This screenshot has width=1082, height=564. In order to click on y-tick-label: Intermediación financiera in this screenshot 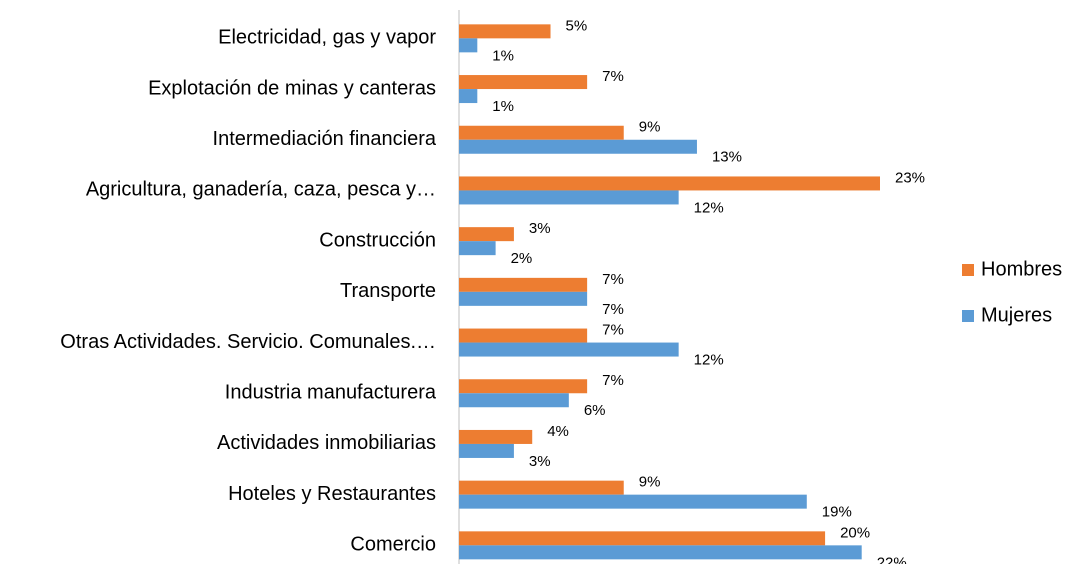, I will do `click(325, 139)`.